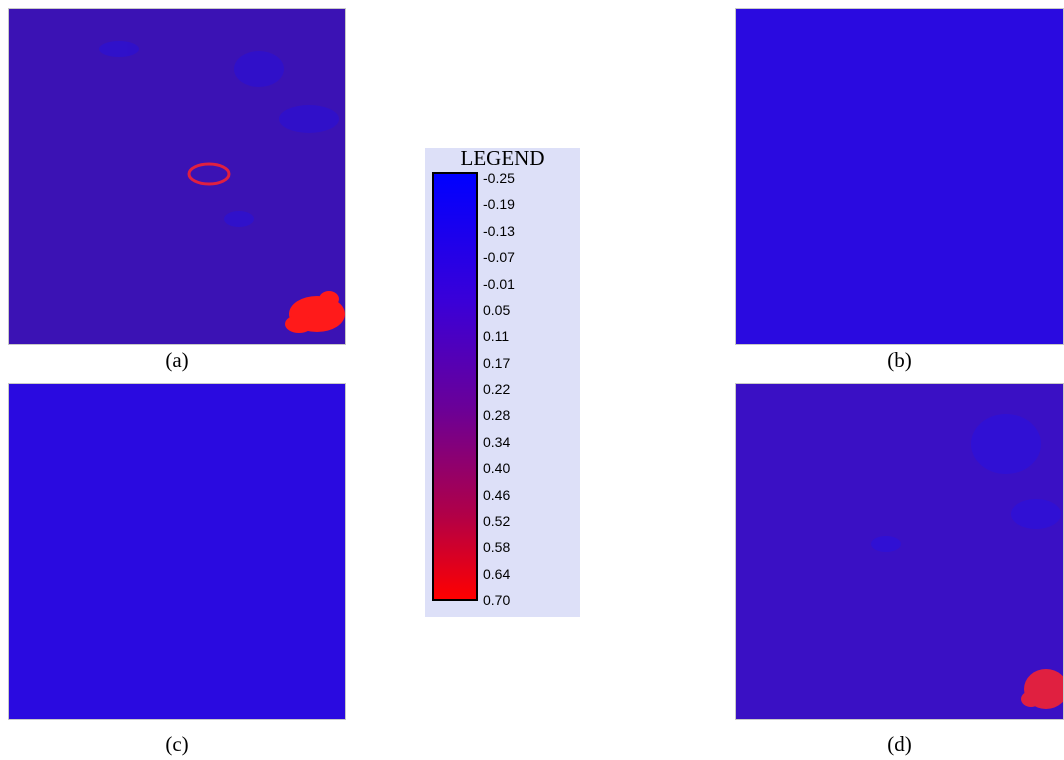 The width and height of the screenshot is (1064, 760). I want to click on panel-caption: (c), so click(177, 744).